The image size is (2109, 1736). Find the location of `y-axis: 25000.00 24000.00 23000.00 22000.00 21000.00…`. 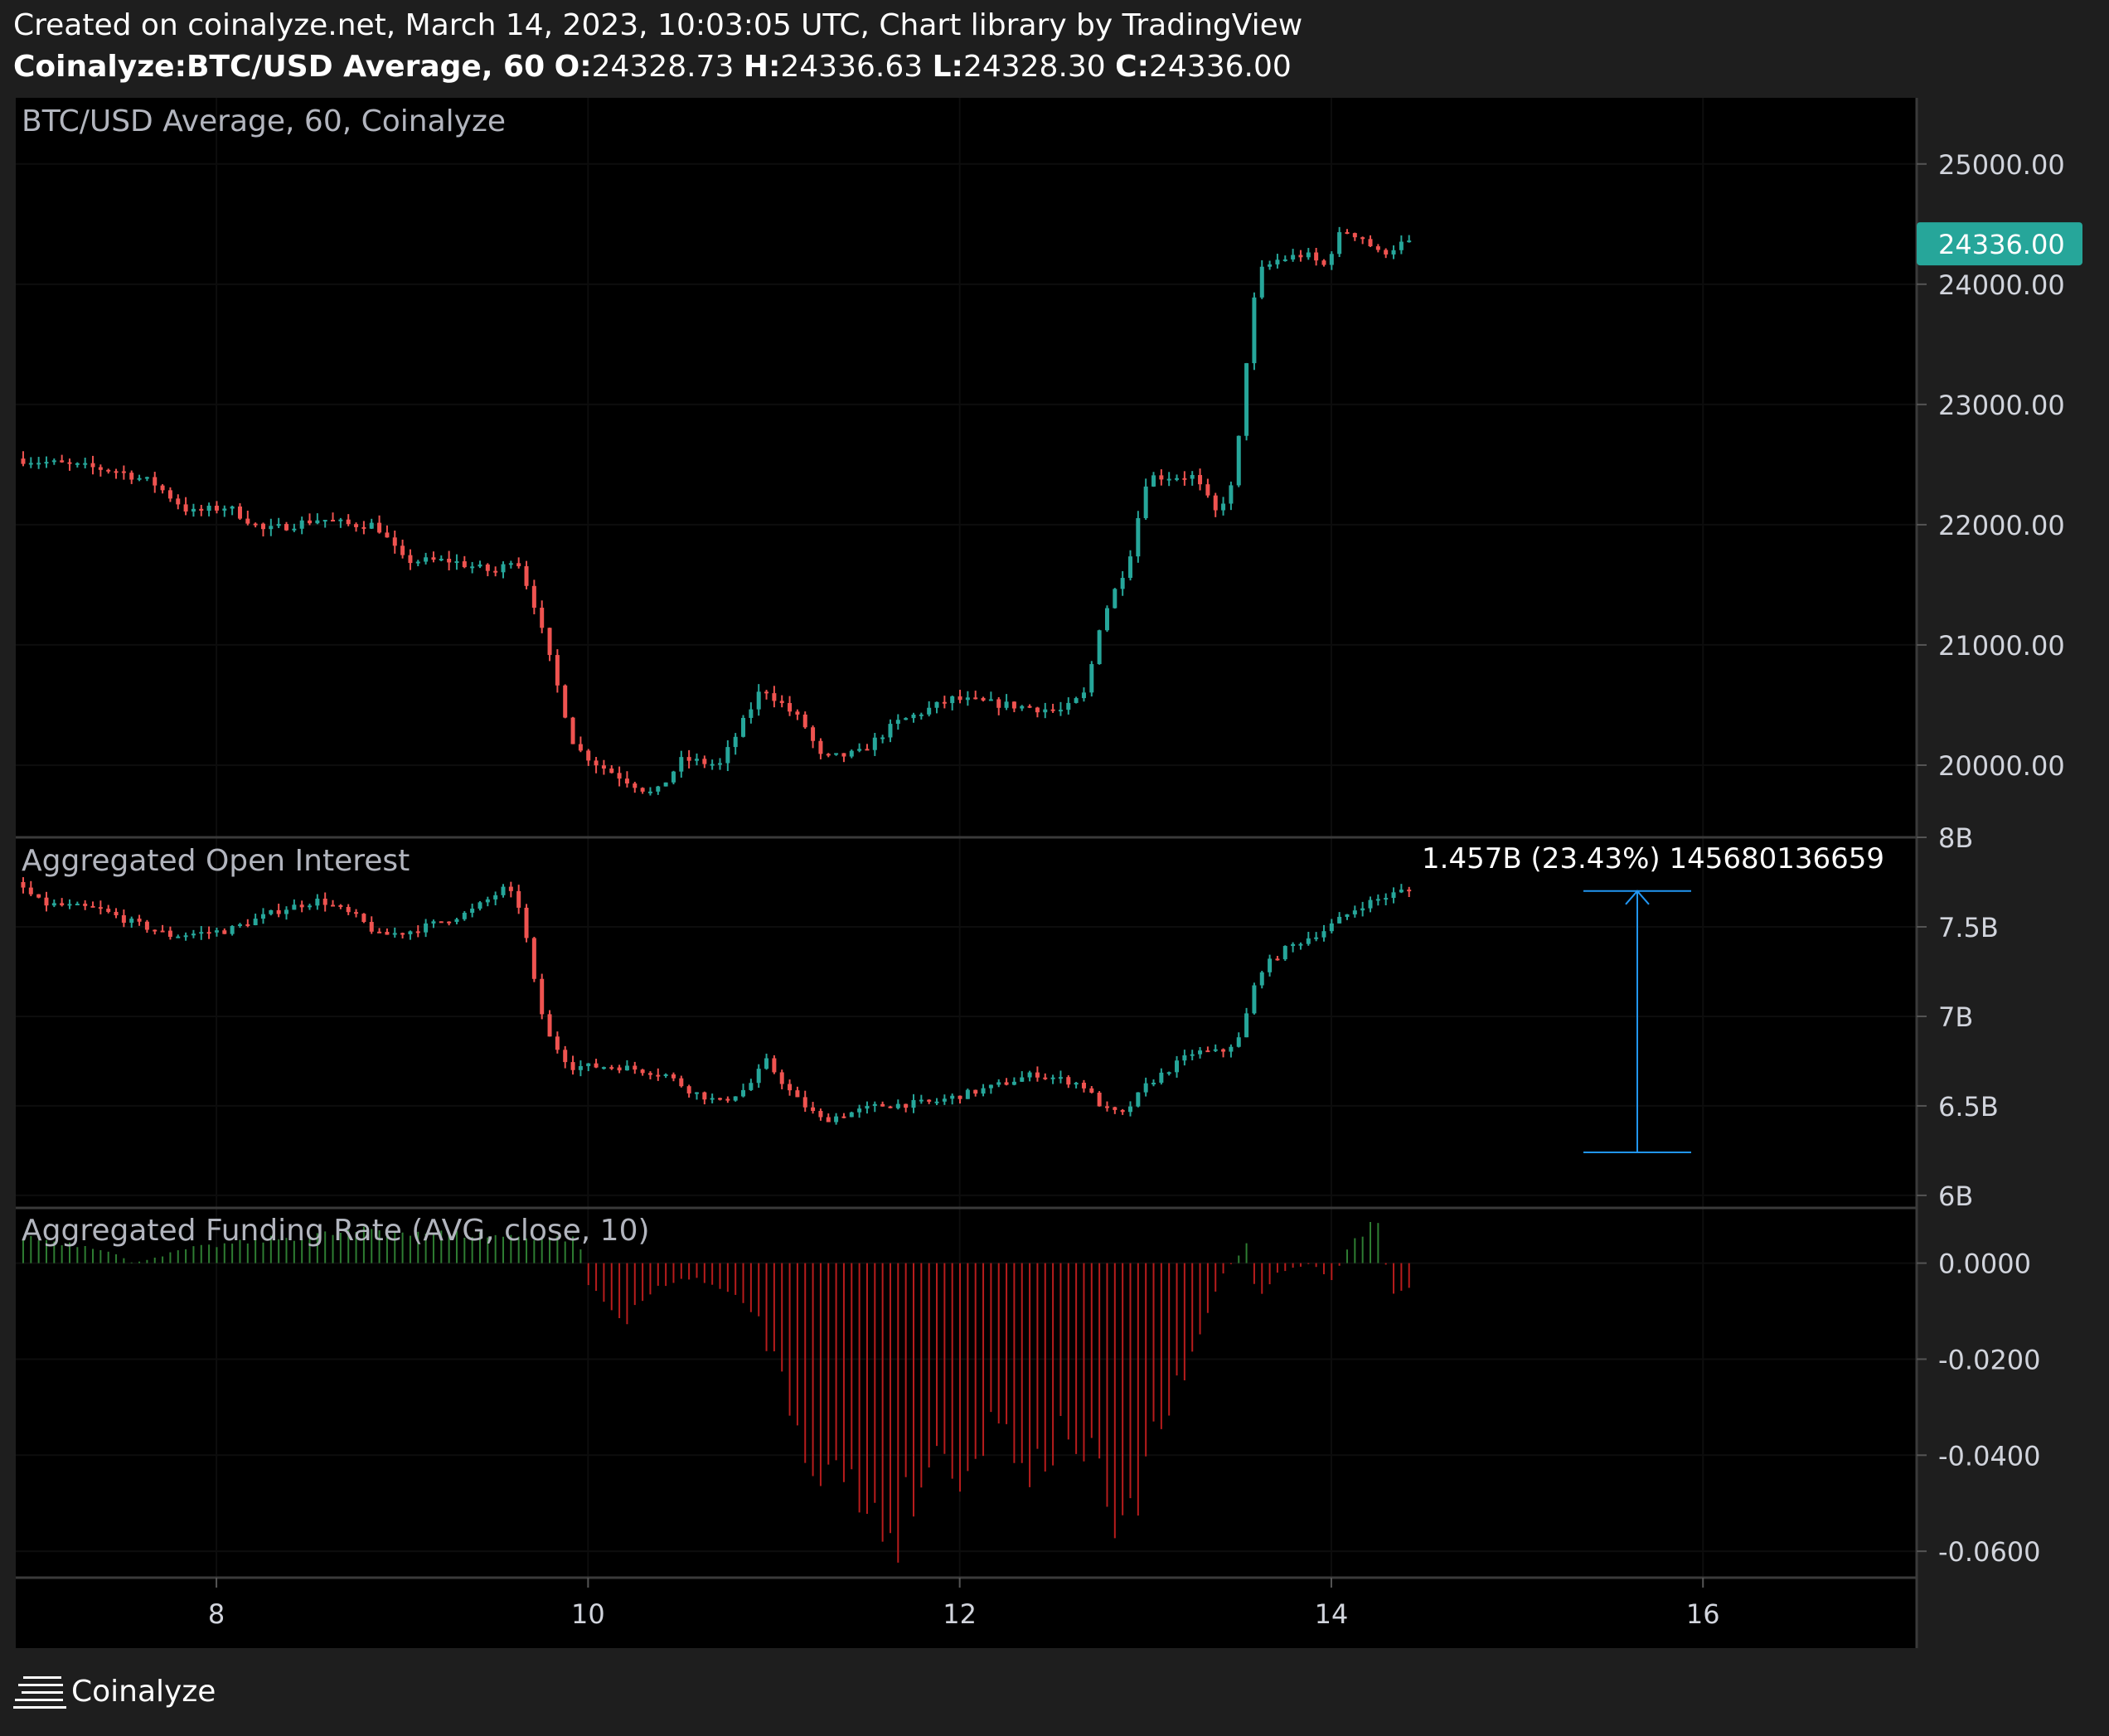

y-axis: 25000.00 24000.00 23000.00 22000.00 21000.00… is located at coordinates (1999, 858).